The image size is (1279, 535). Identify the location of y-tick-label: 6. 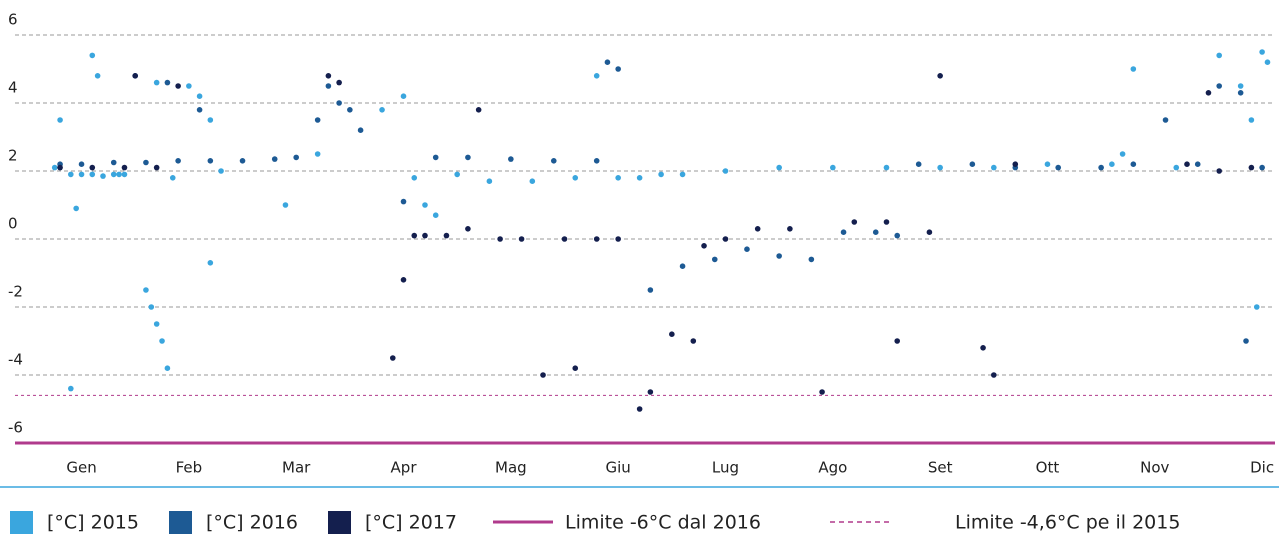
(13, 20).